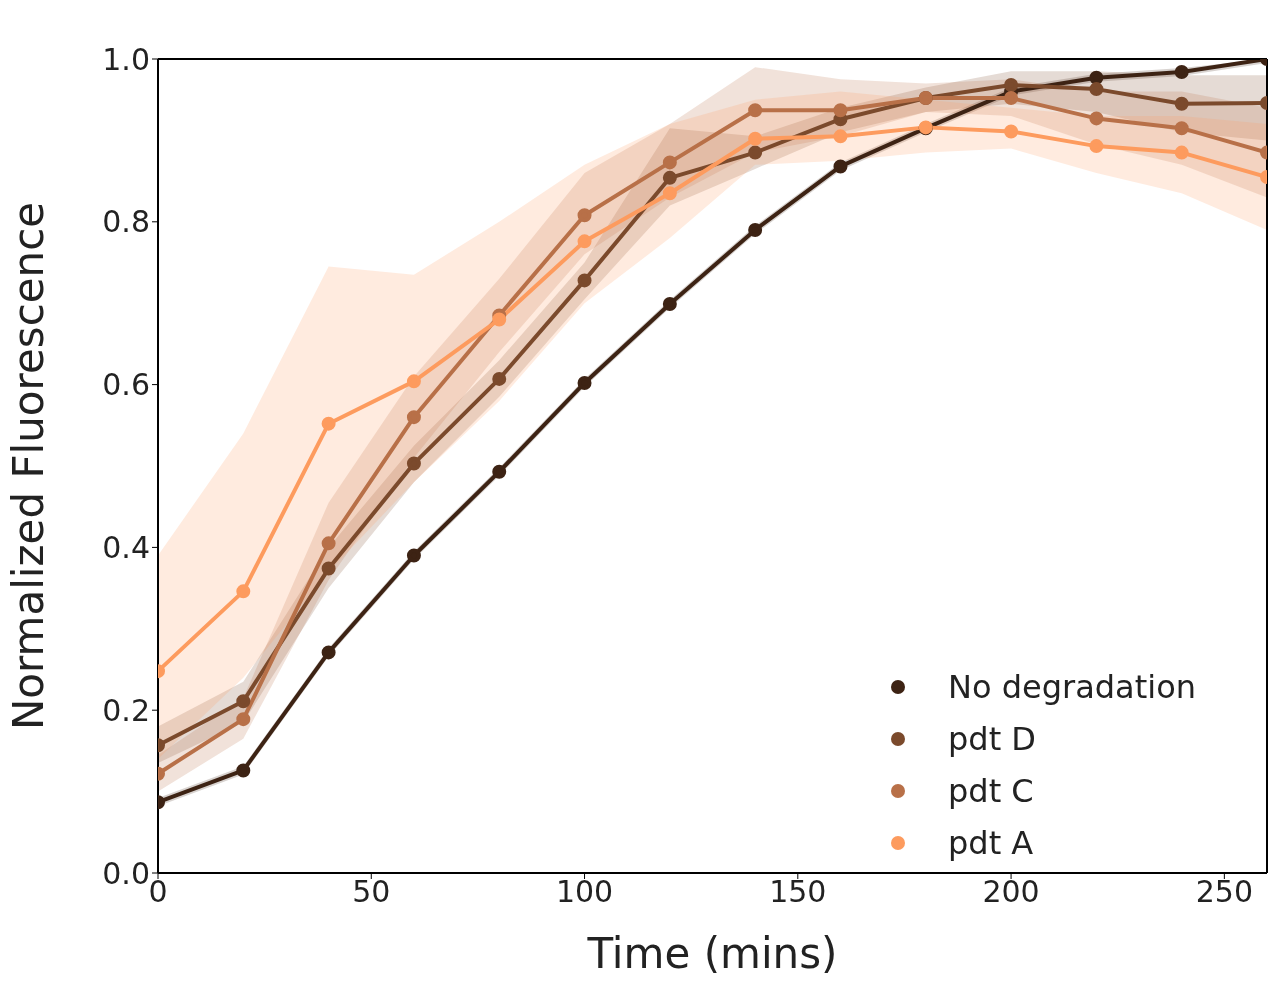  I want to click on x-axis-title: Time (mins), so click(712, 953).